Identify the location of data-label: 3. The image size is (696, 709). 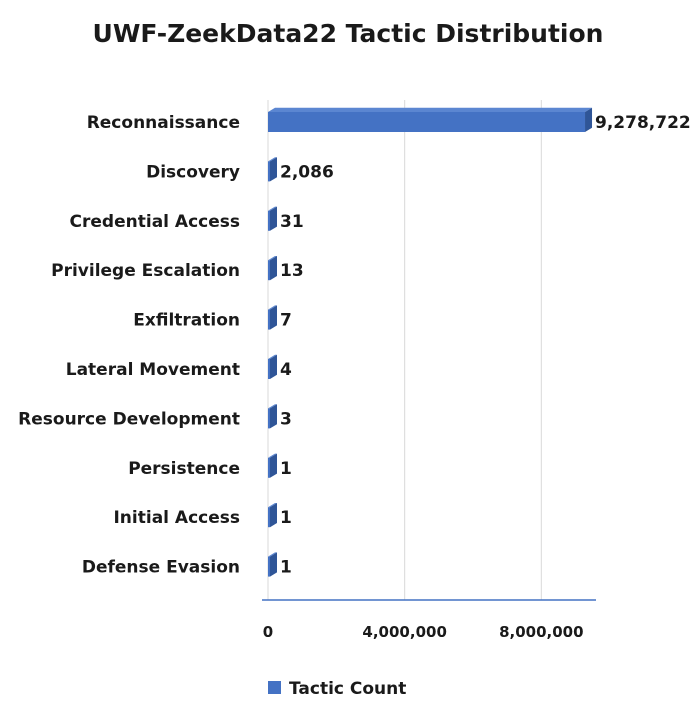
(286, 419).